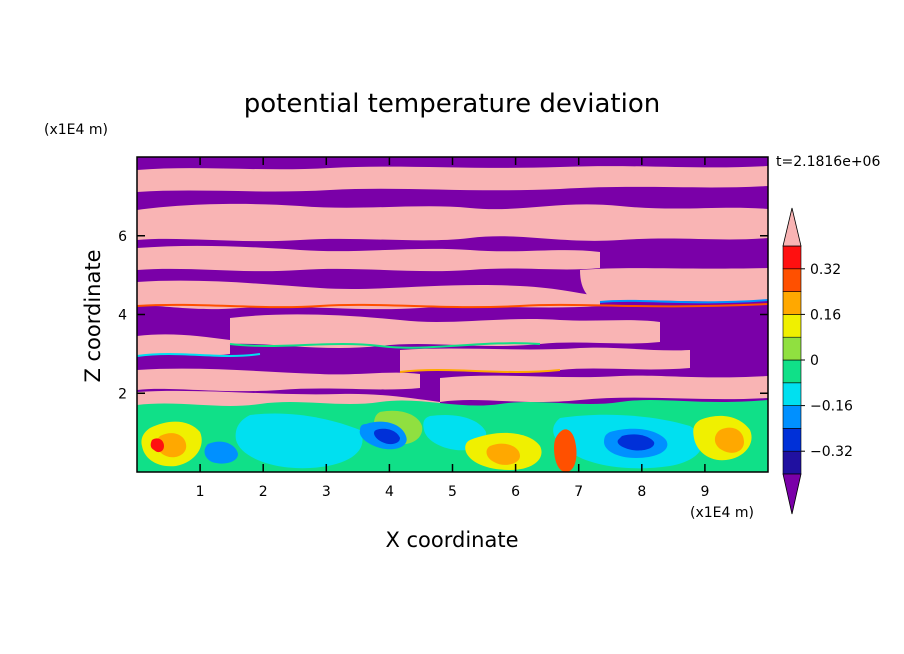 This screenshot has height=654, width=904. What do you see at coordinates (452, 436) in the screenshot?
I see `boundary-layer` at bounding box center [452, 436].